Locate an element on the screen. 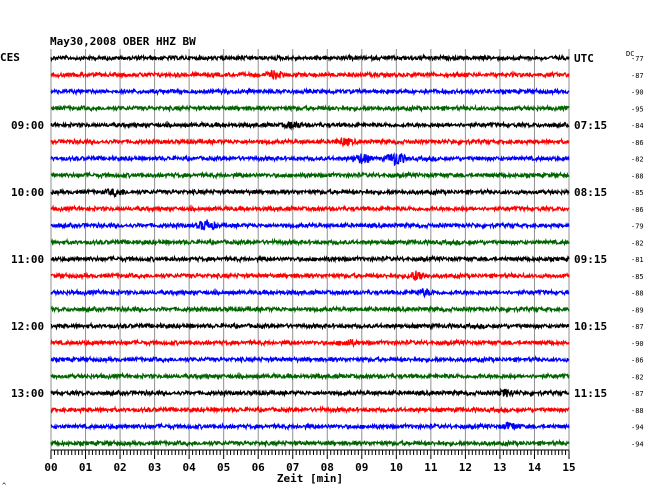 The height and width of the screenshot is (494, 650). x-tick-label: 07 is located at coordinates (292, 467).